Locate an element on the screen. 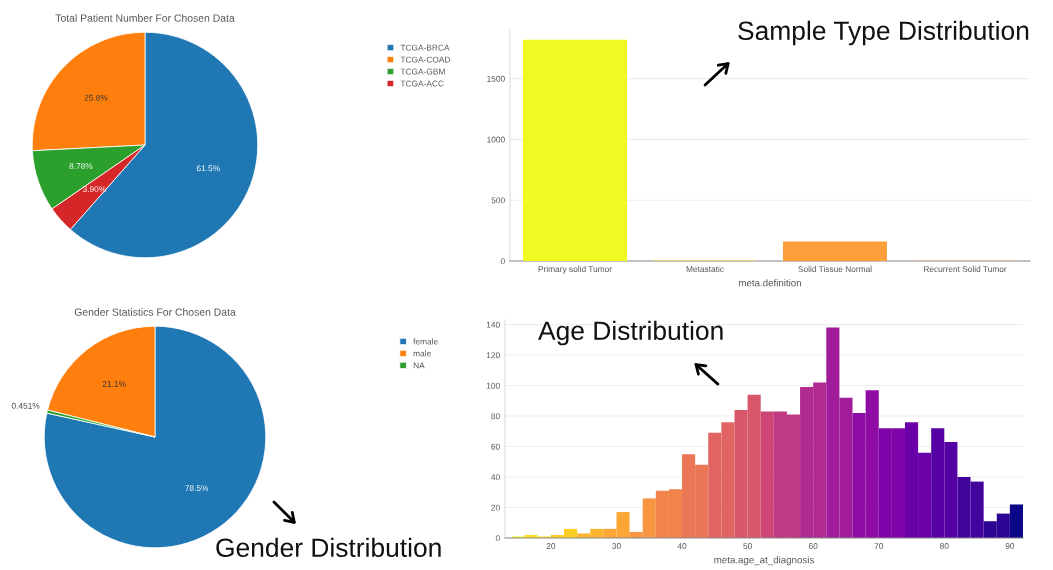  x-tick-label: Metastatic is located at coordinates (705, 268).